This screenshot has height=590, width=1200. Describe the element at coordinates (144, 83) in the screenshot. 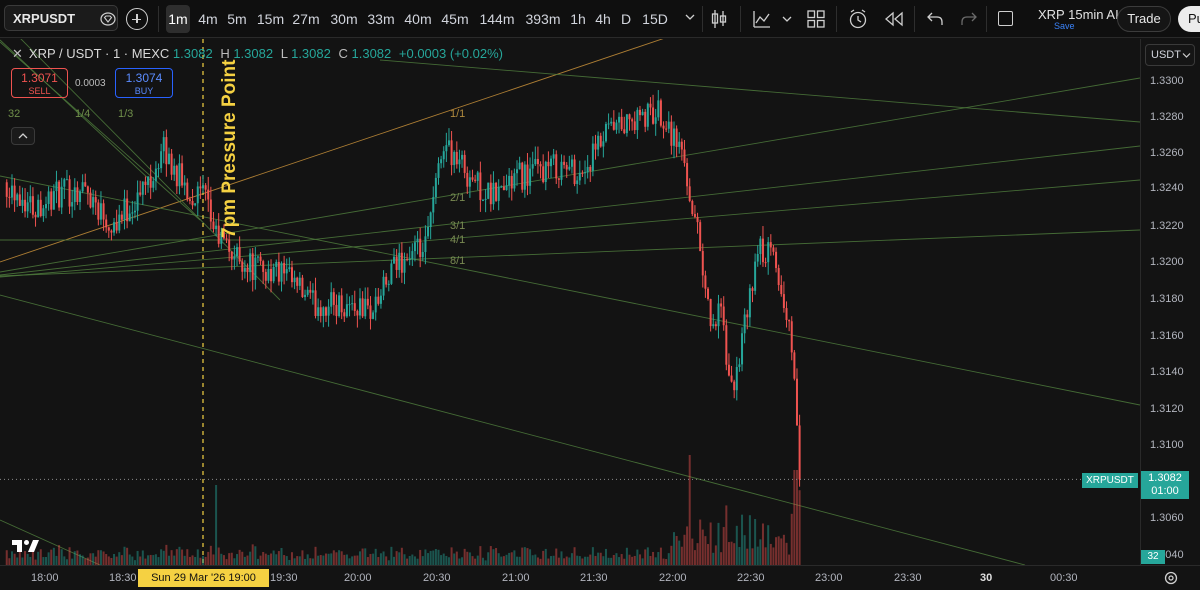

I see `buy-button: 1.3074 BUY` at that location.